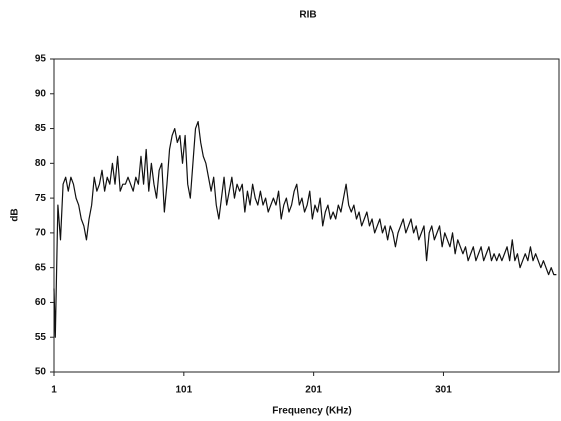 The height and width of the screenshot is (421, 561). What do you see at coordinates (41, 372) in the screenshot?
I see `y-tick-label: 50` at bounding box center [41, 372].